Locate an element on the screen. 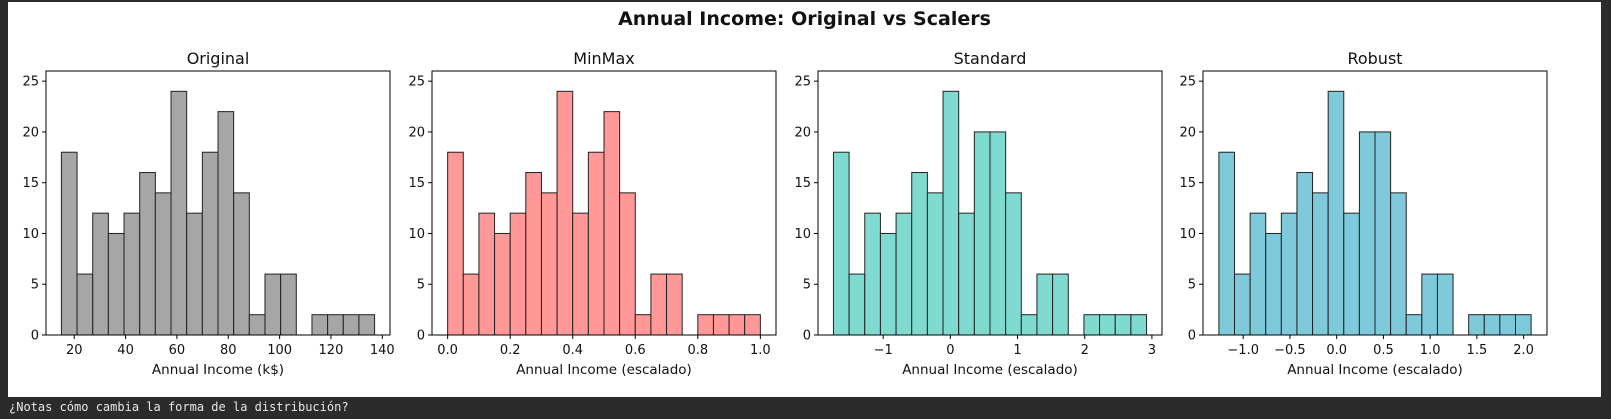 This screenshot has height=419, width=1611. x-tick-label: 0.2 is located at coordinates (510, 350).